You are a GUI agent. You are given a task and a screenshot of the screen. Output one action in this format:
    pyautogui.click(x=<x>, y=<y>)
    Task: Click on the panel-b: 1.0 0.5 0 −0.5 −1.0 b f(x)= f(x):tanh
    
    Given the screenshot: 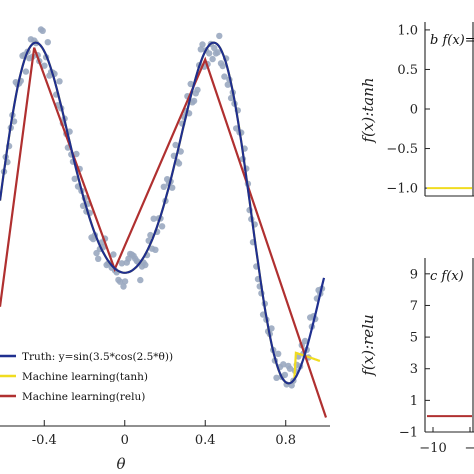 What is the action you would take?
    pyautogui.click(x=416, y=109)
    